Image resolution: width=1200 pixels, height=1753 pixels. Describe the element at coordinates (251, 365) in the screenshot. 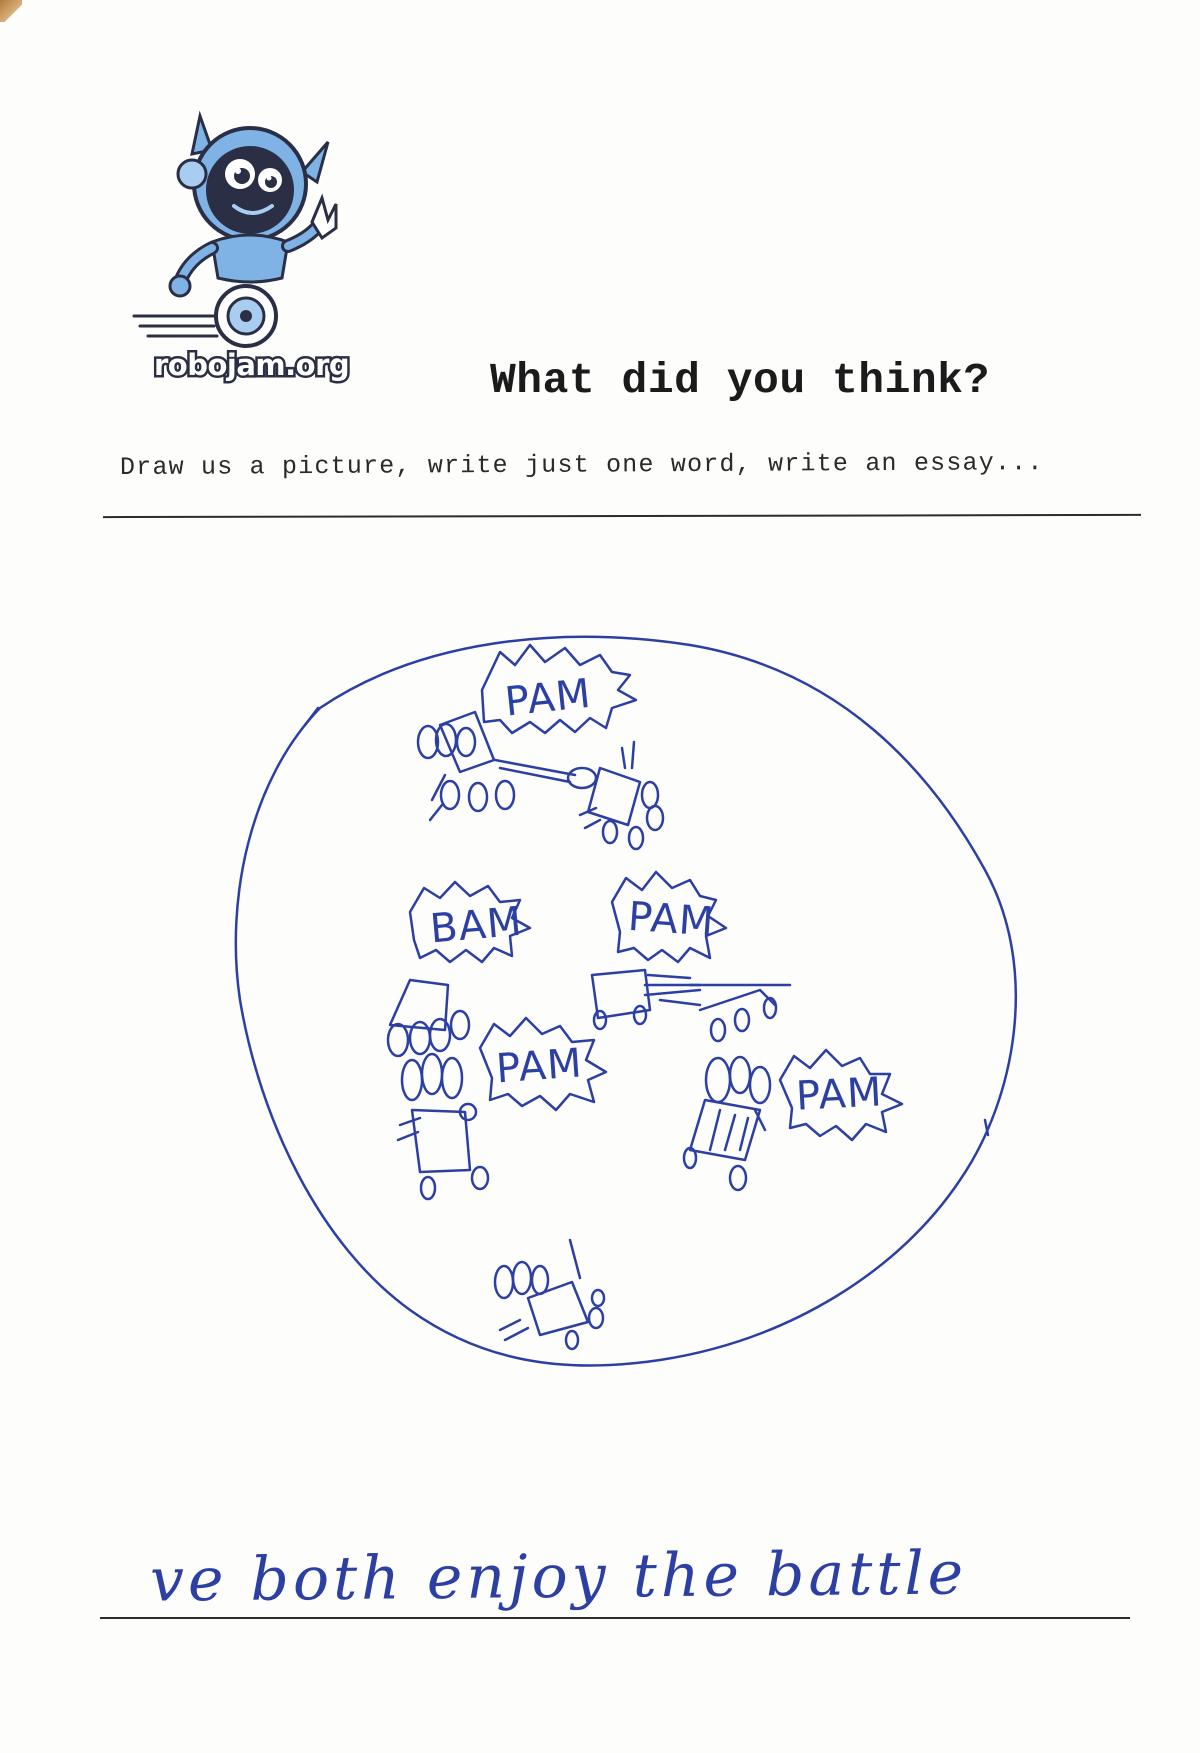

I see `logo-wordmark: robojam.org` at that location.